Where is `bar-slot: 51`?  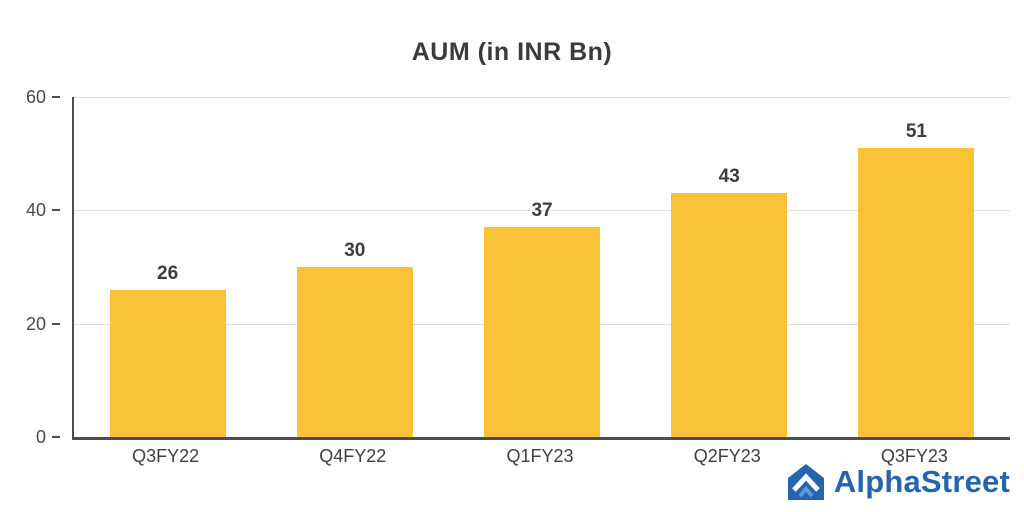 bar-slot: 51 is located at coordinates (916, 267).